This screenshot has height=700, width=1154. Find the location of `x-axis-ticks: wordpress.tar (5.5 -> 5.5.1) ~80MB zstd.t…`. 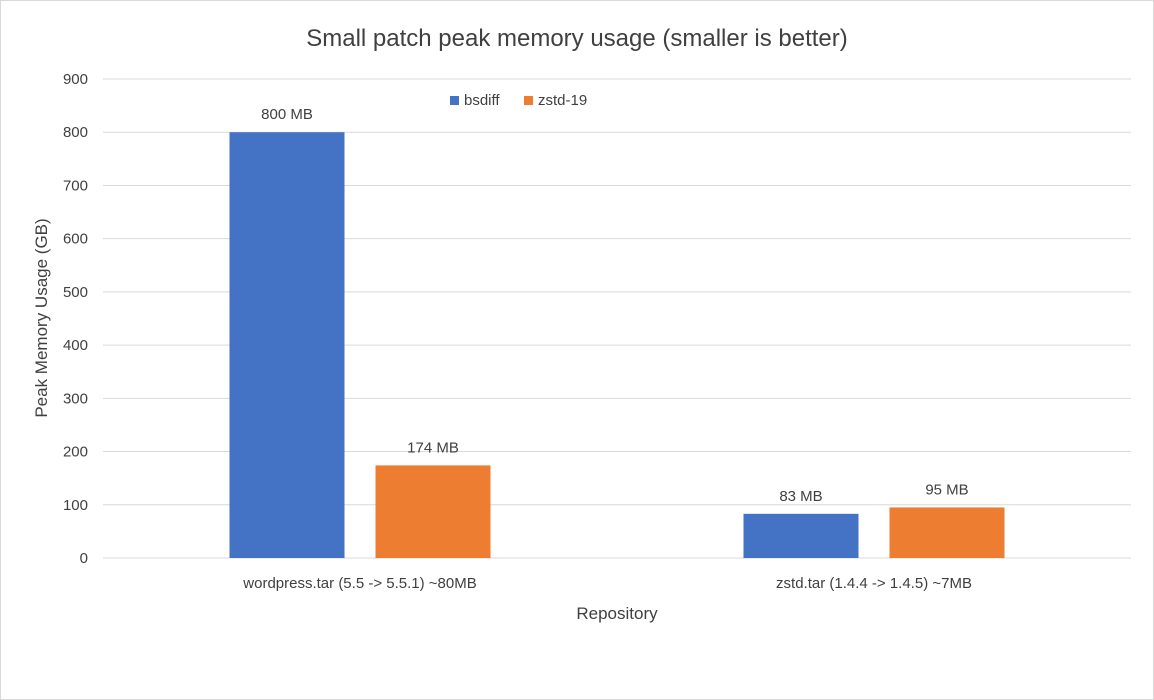

x-axis-ticks: wordpress.tar (5.5 -> 5.5.1) ~80MB zstd.t… is located at coordinates (607, 583).